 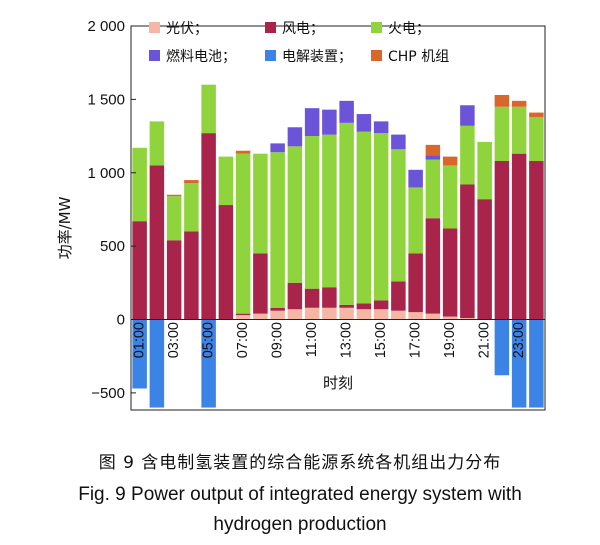 I want to click on x-axis-label: 时刻, so click(x=338, y=383).